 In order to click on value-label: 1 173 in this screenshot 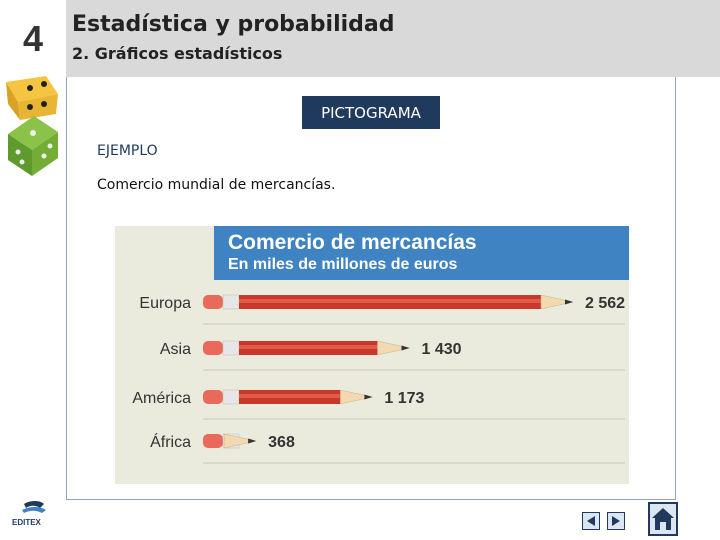, I will do `click(404, 398)`.